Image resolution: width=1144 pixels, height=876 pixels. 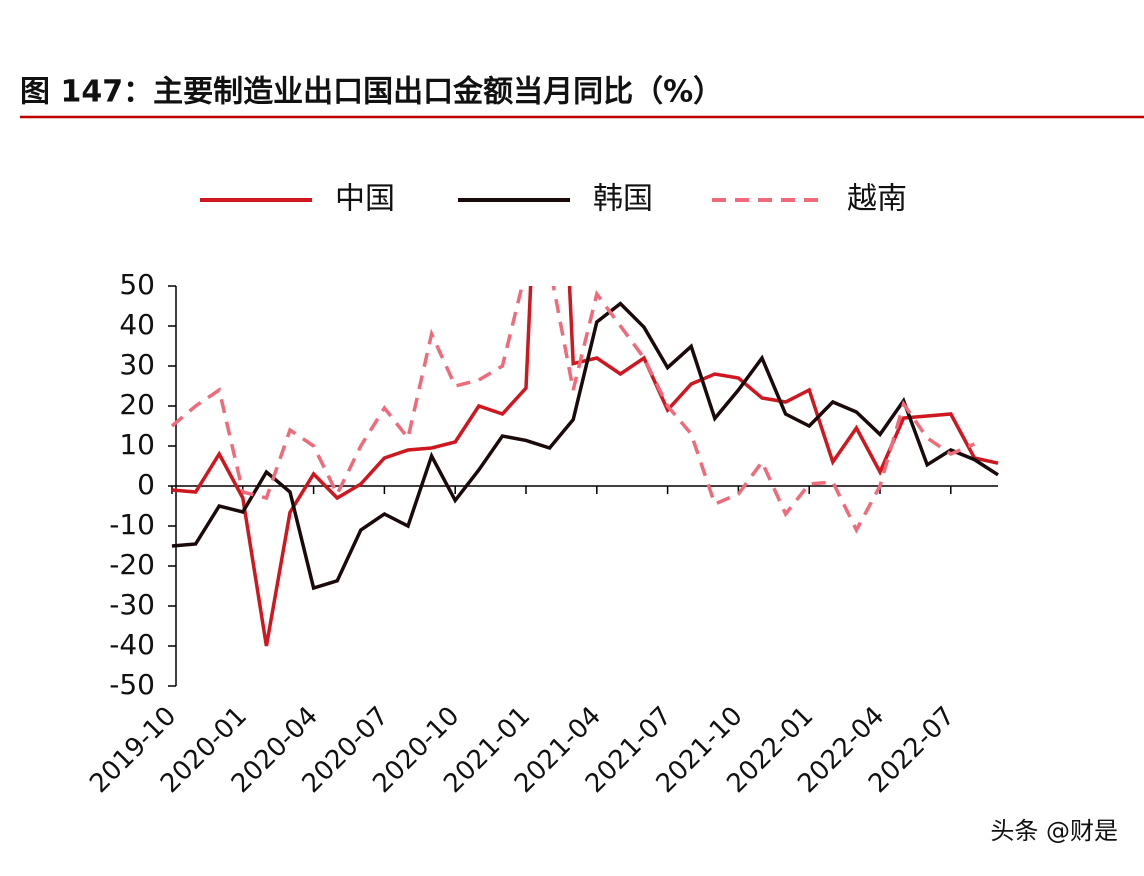 What do you see at coordinates (137, 284) in the screenshot?
I see `y-tick-label: 50` at bounding box center [137, 284].